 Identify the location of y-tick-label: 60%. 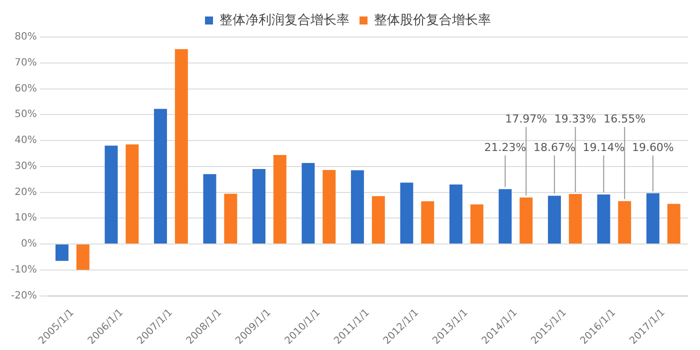
(25, 88).